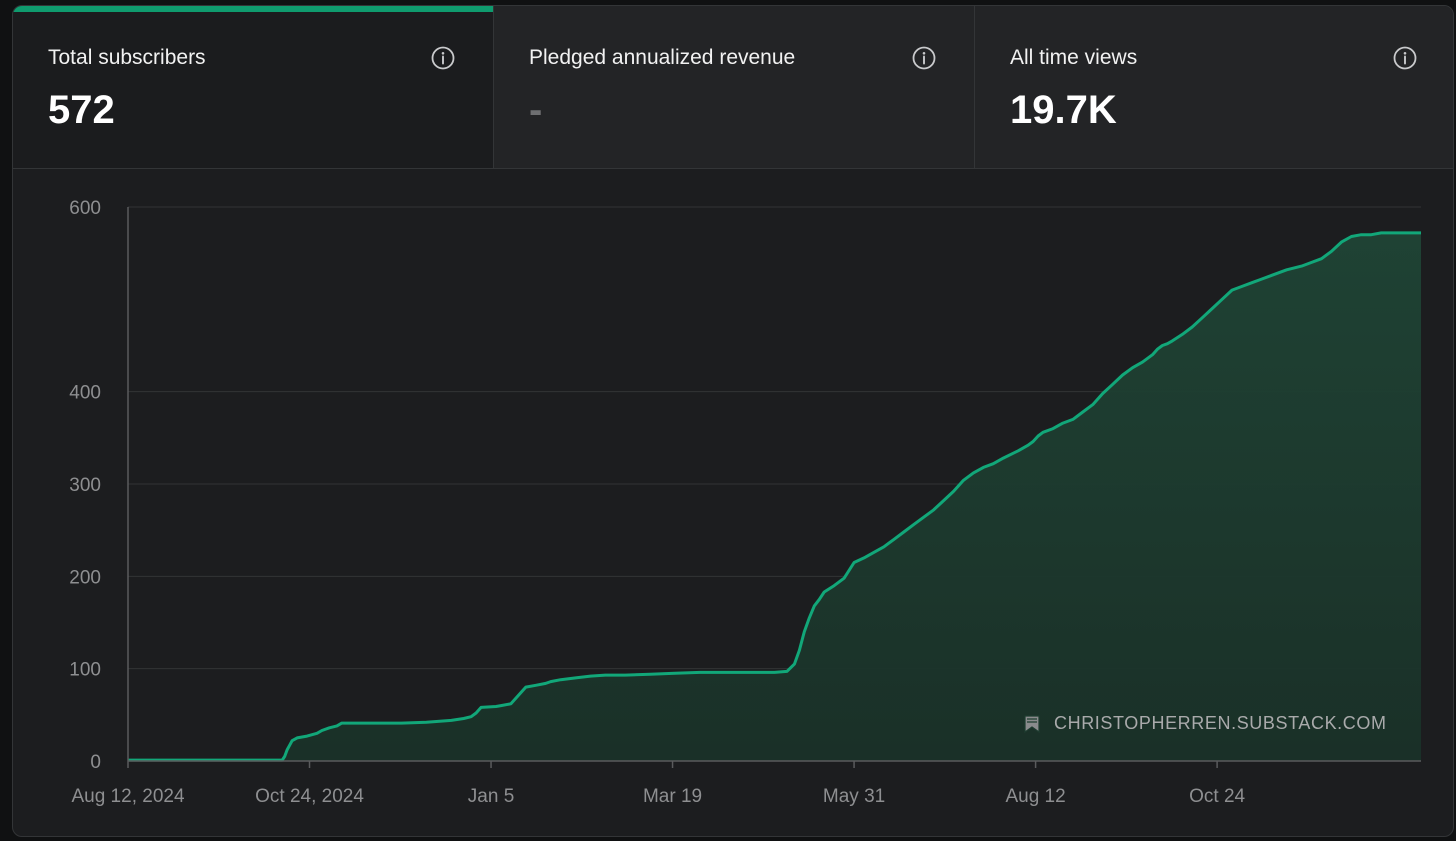 This screenshot has width=1456, height=841. I want to click on y-tick-label: 100, so click(85, 670).